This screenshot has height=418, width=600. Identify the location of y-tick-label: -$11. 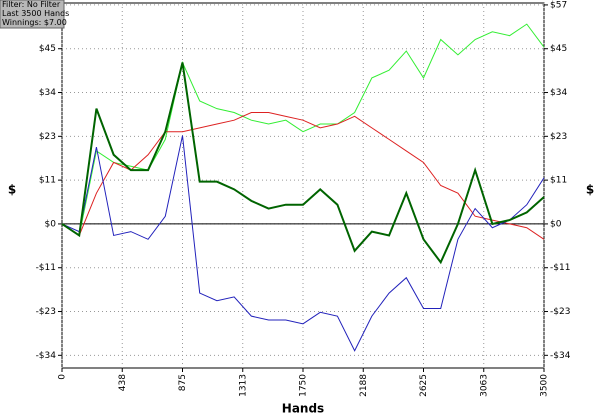
(46, 268).